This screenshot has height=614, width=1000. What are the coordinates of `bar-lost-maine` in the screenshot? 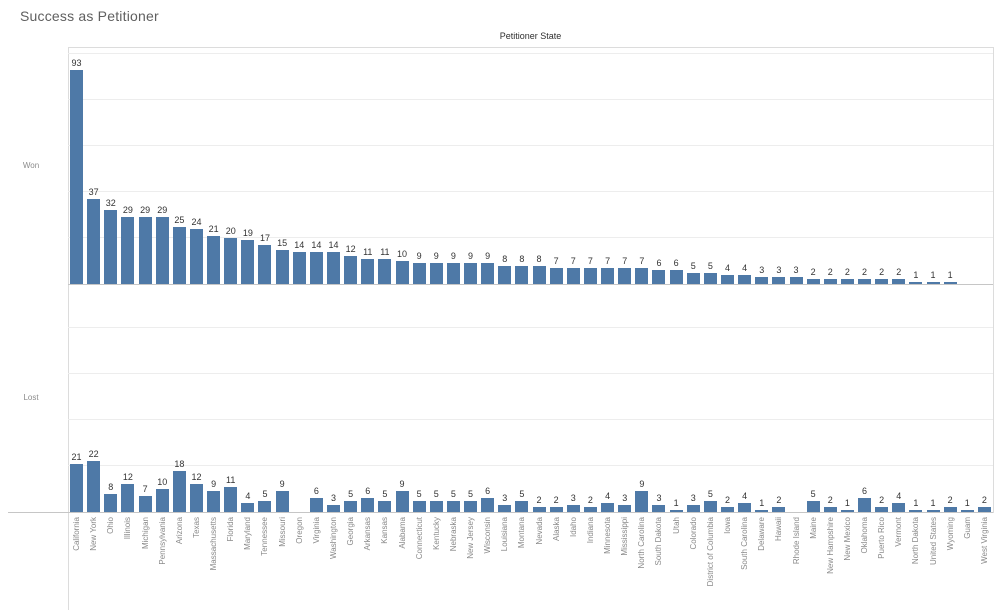 It's located at (813, 506).